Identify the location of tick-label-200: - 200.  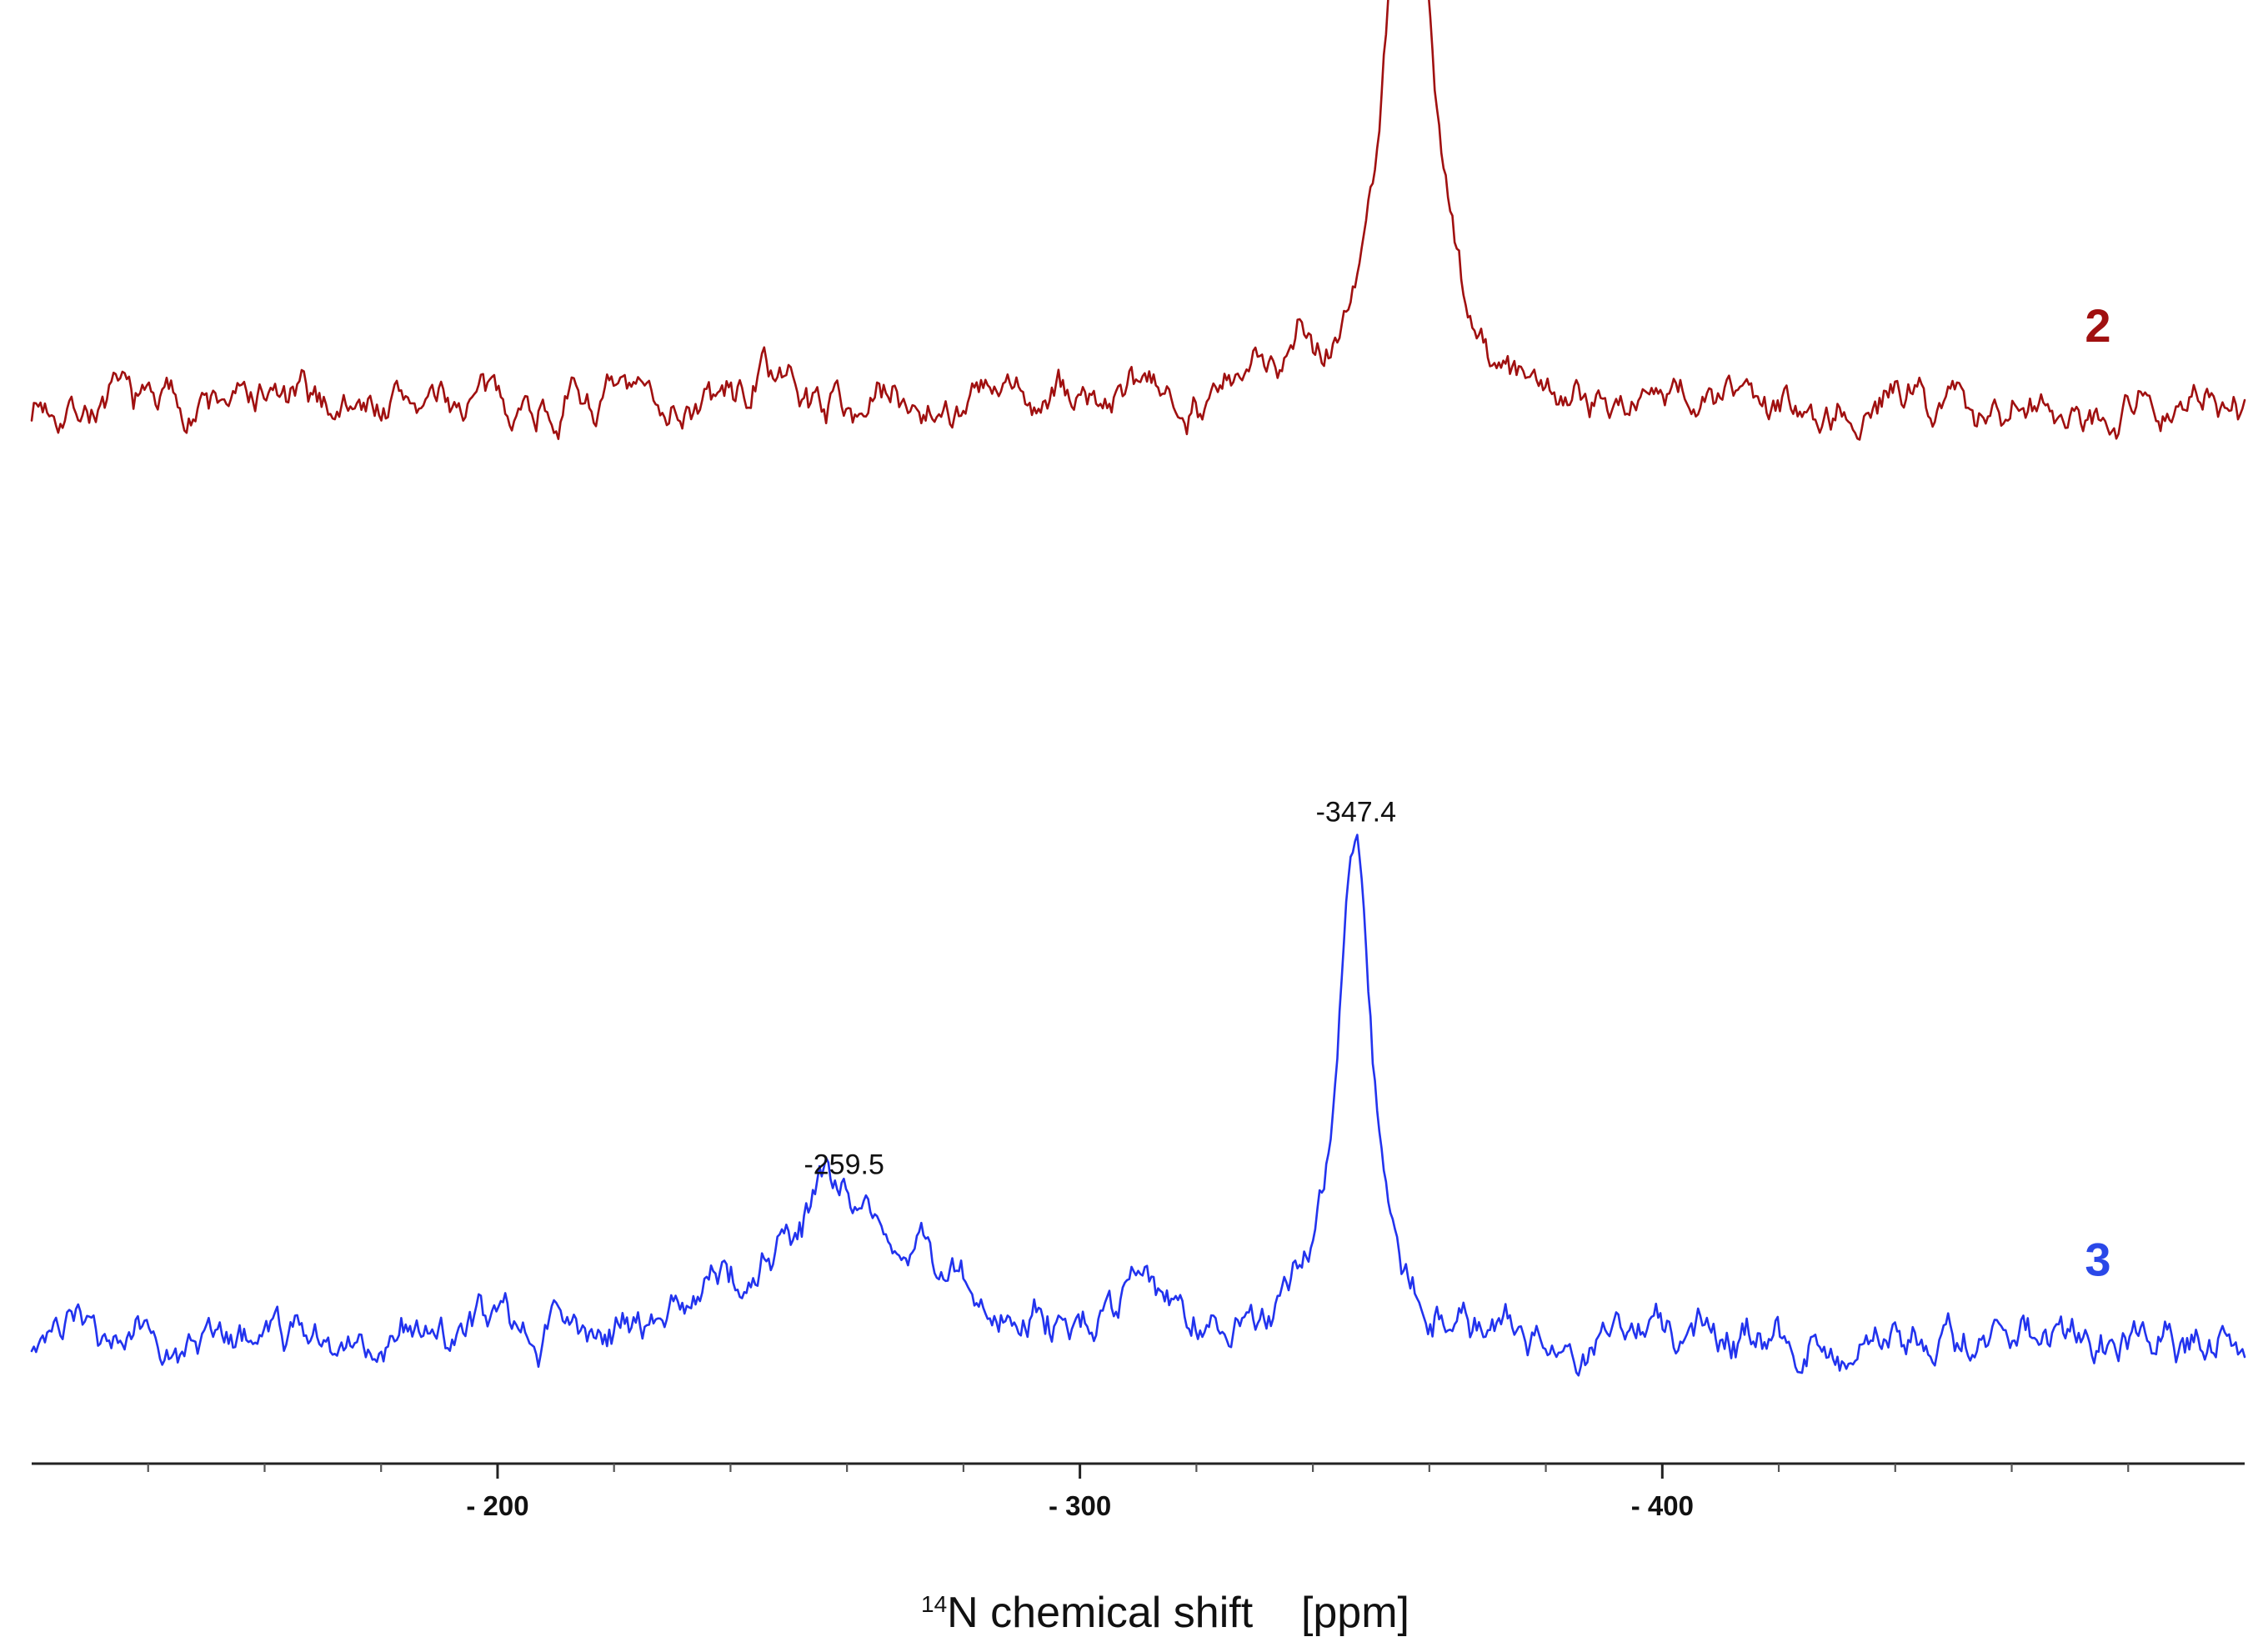
(497, 1505).